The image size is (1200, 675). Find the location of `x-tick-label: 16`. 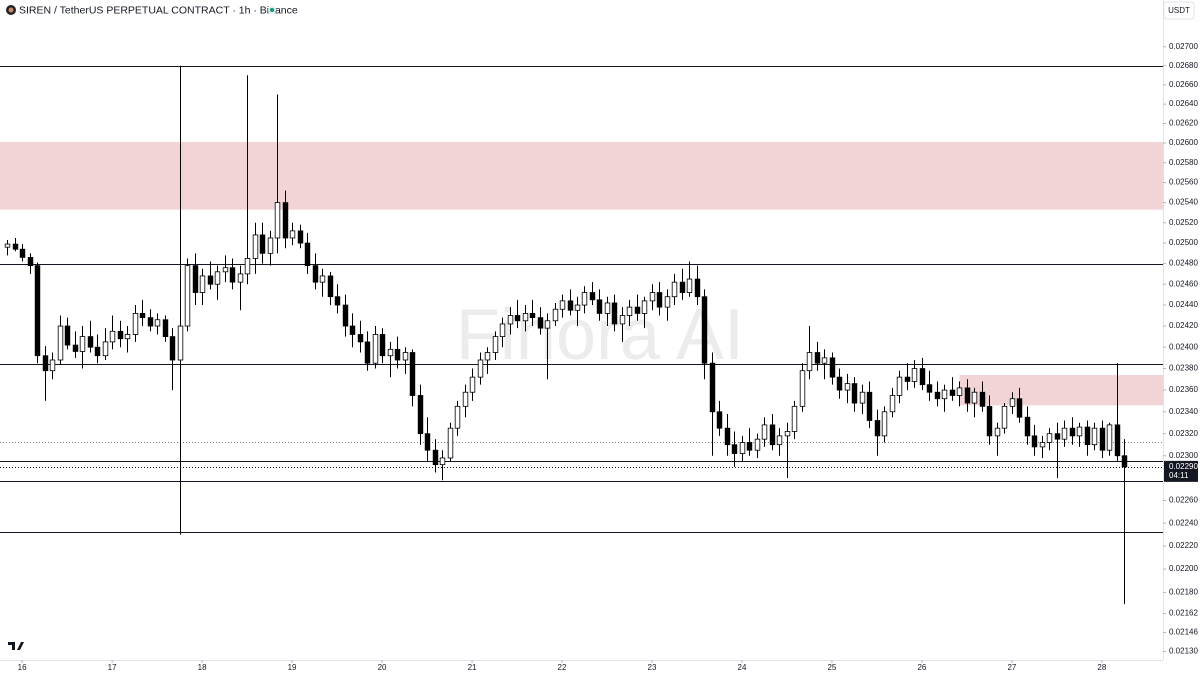

x-tick-label: 16 is located at coordinates (22, 667).